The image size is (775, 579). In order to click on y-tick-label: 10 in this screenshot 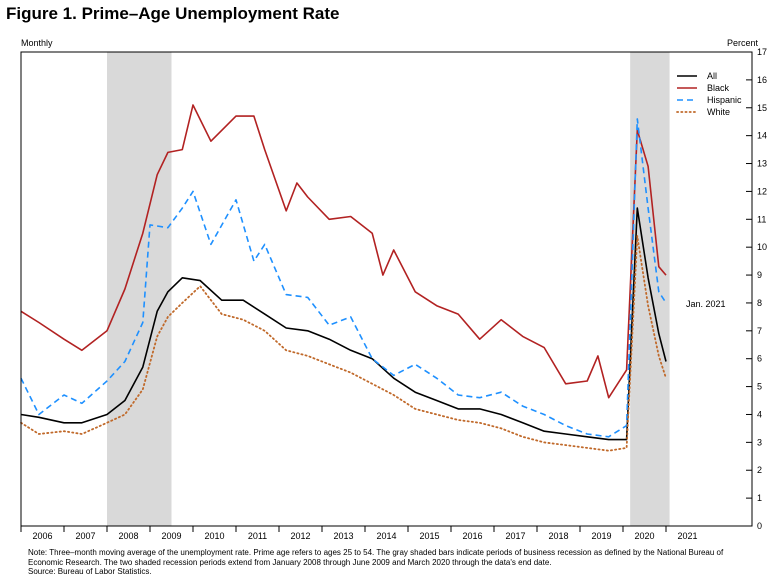, I will do `click(762, 247)`.